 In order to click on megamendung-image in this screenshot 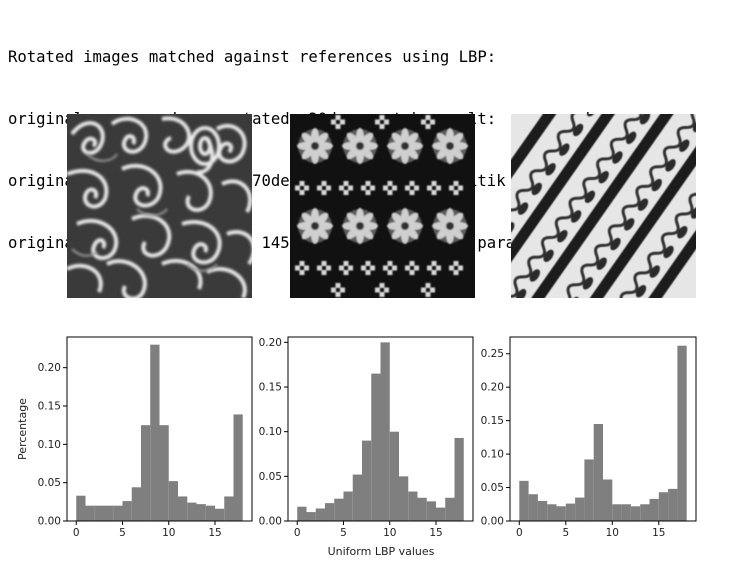, I will do `click(159, 206)`.